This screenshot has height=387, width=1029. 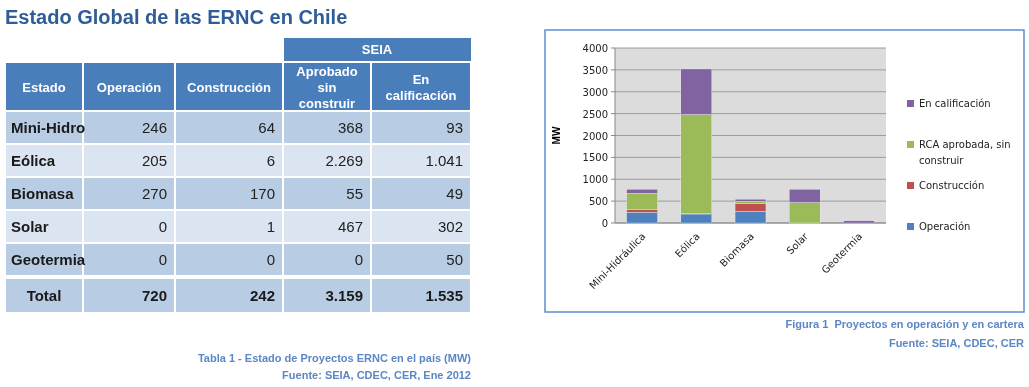 I want to click on y-tick-label: 1000, so click(x=595, y=180).